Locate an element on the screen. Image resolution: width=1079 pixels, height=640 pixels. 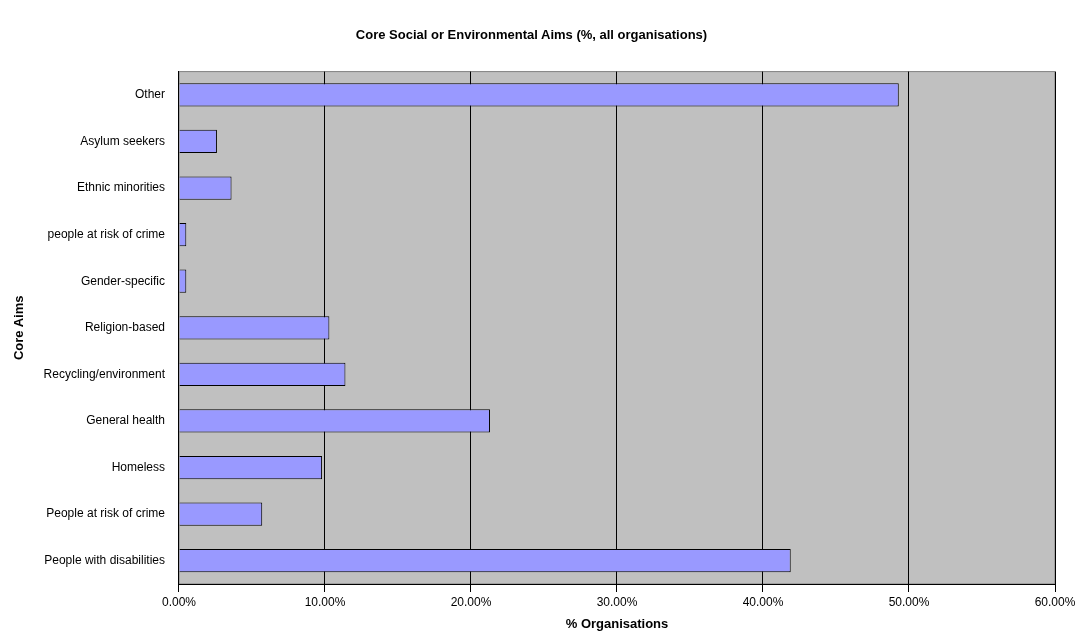
y-tick-label: Recycling/environment is located at coordinates (104, 373).